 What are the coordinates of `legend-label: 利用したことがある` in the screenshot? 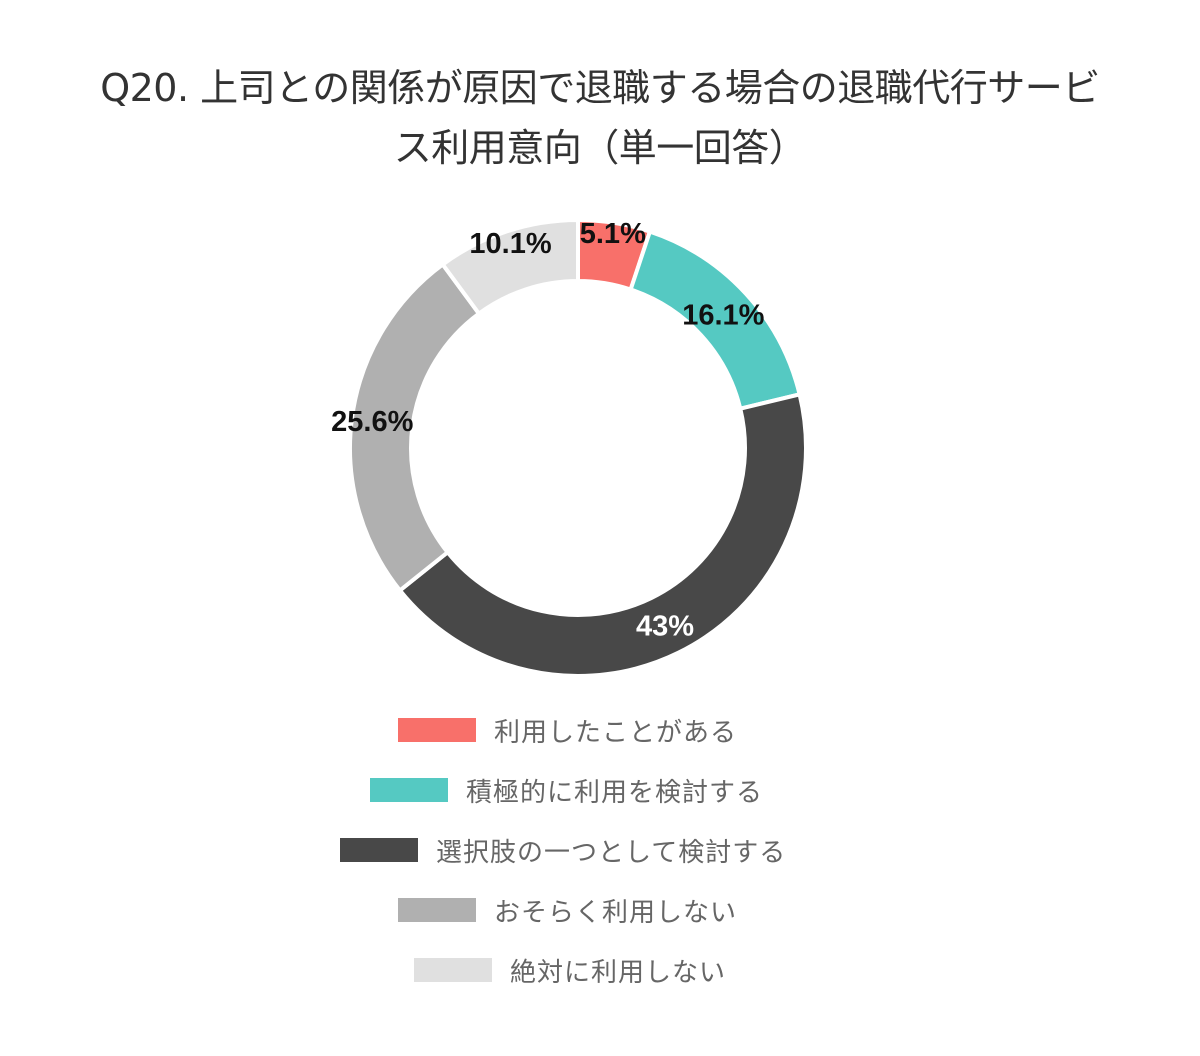 It's located at (616, 732).